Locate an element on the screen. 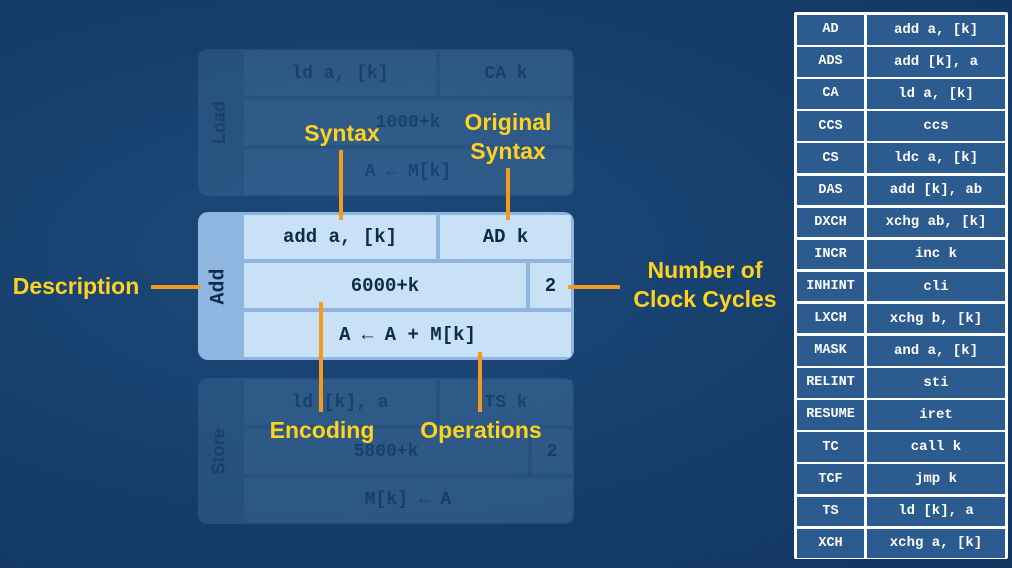 The width and height of the screenshot is (1012, 568). table-row: RESUME iret is located at coordinates (901, 415).